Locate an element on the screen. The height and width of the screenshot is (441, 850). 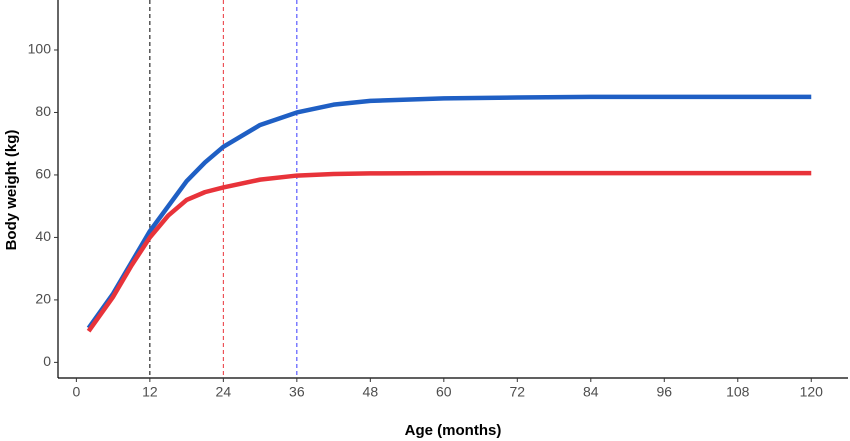
x-tick-label: 96 is located at coordinates (664, 392).